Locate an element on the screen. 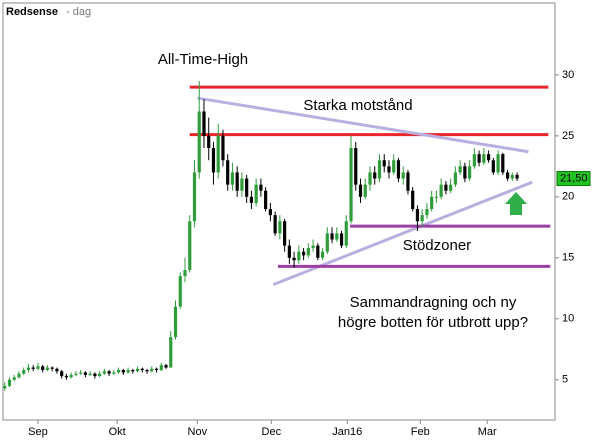 The height and width of the screenshot is (448, 600). y-tick-label: 20 is located at coordinates (568, 197).